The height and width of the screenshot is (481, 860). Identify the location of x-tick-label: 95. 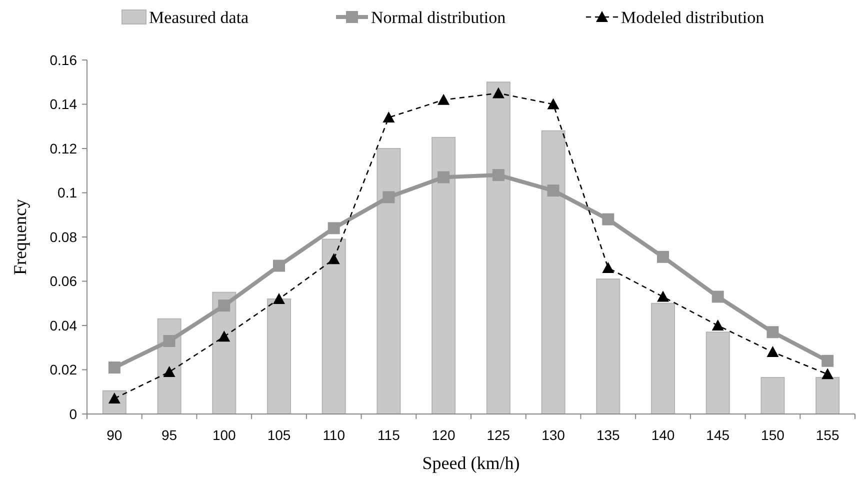
(169, 435).